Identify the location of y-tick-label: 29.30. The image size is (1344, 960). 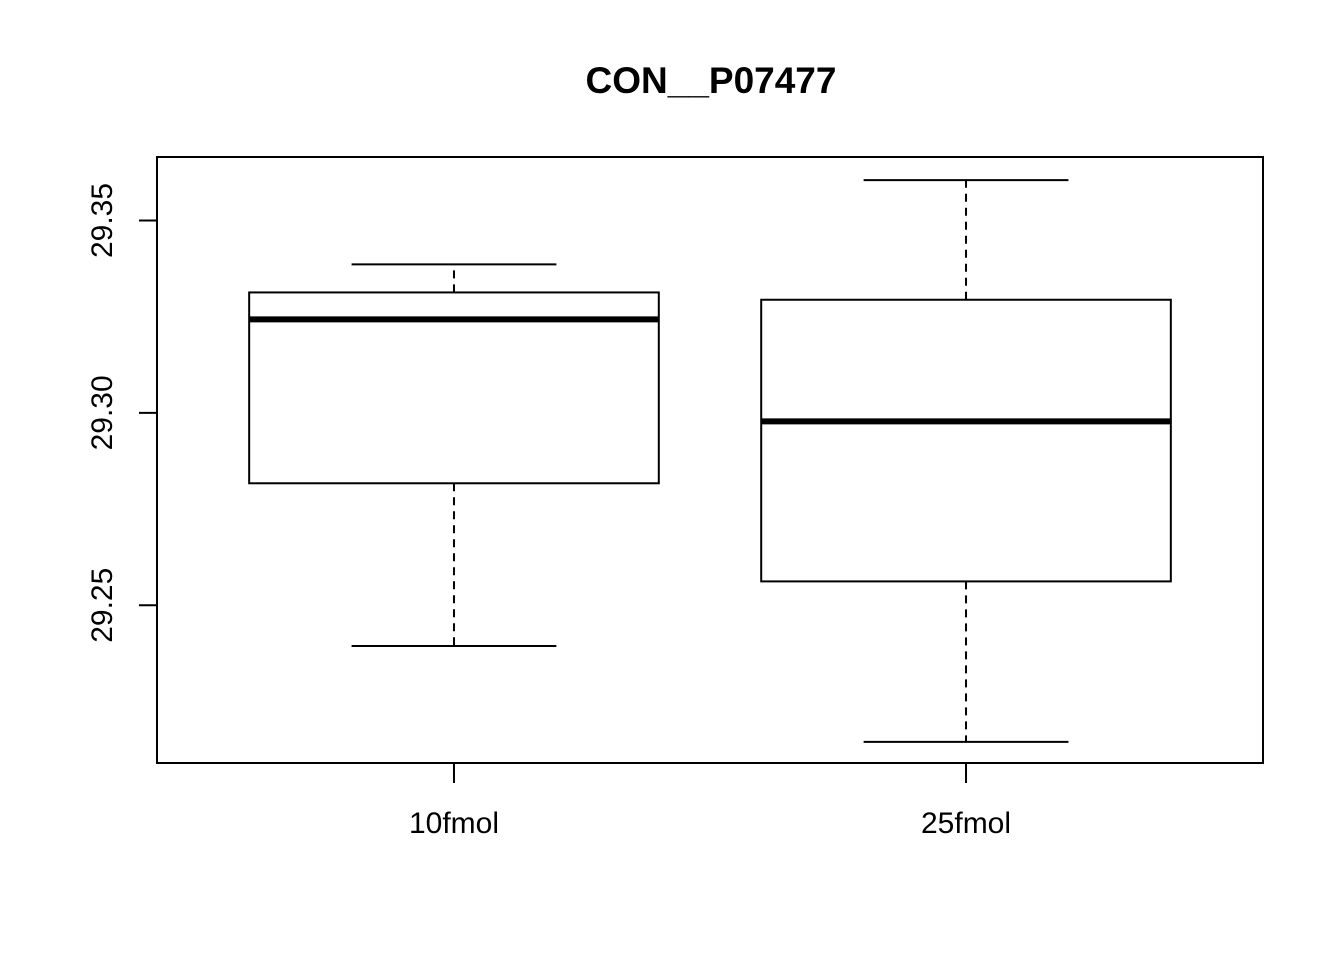
(102, 412).